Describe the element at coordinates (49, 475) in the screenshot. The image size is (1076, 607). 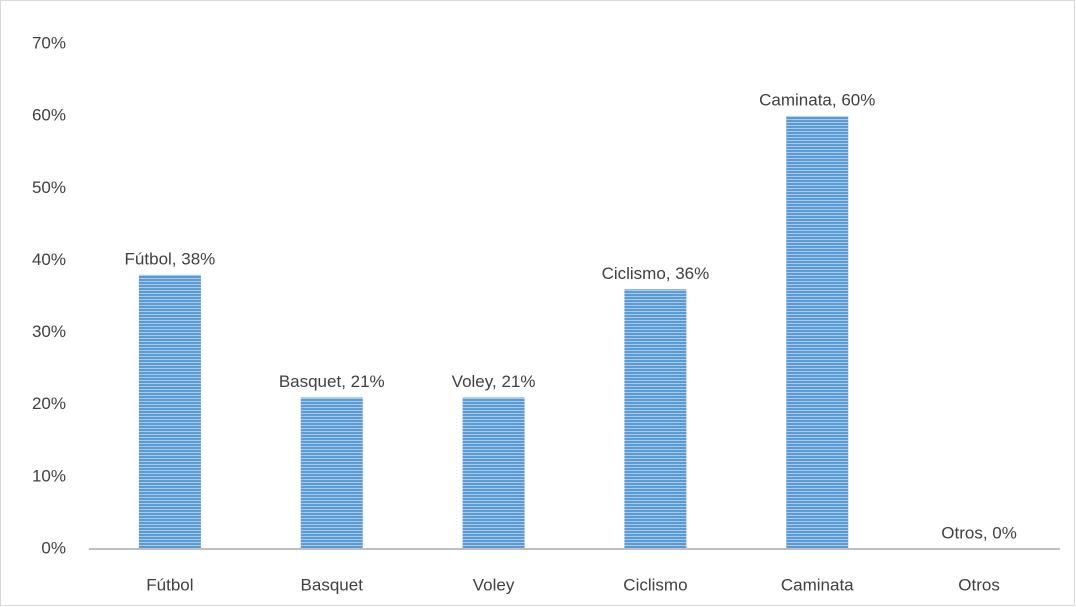
I see `y-tick-label: 10%` at that location.